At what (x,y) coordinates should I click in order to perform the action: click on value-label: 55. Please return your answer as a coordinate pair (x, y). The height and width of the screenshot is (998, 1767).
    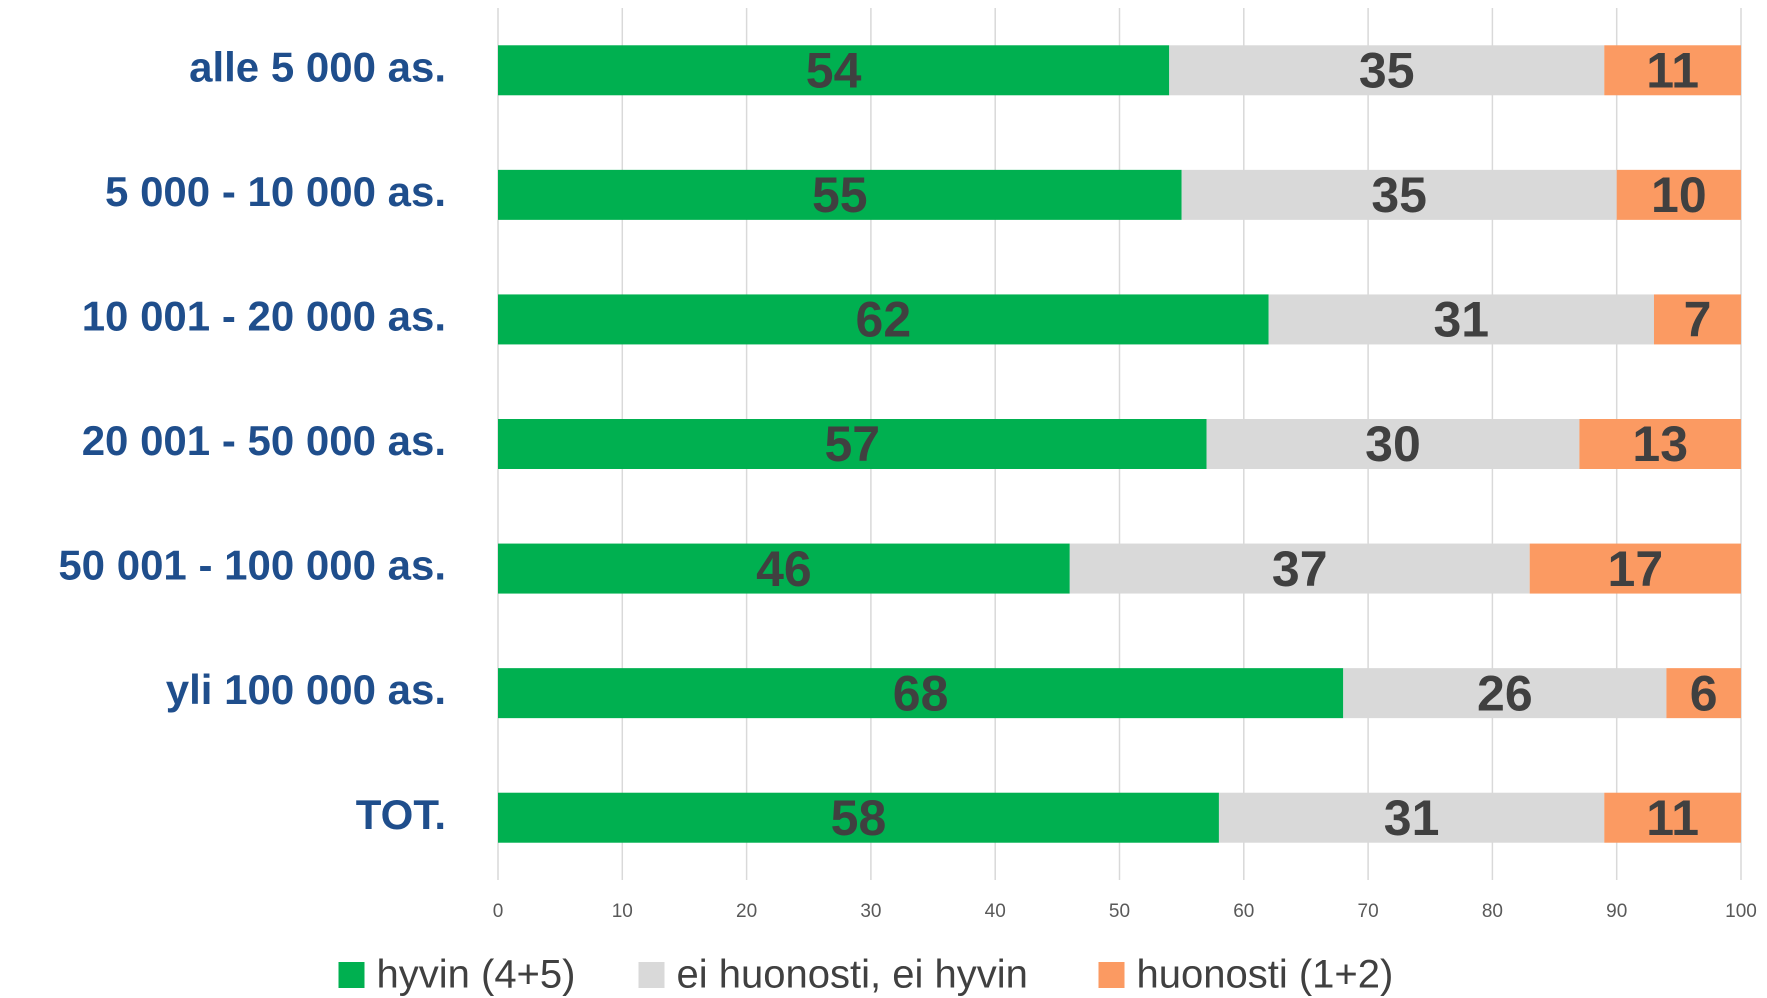
    Looking at the image, I should click on (840, 195).